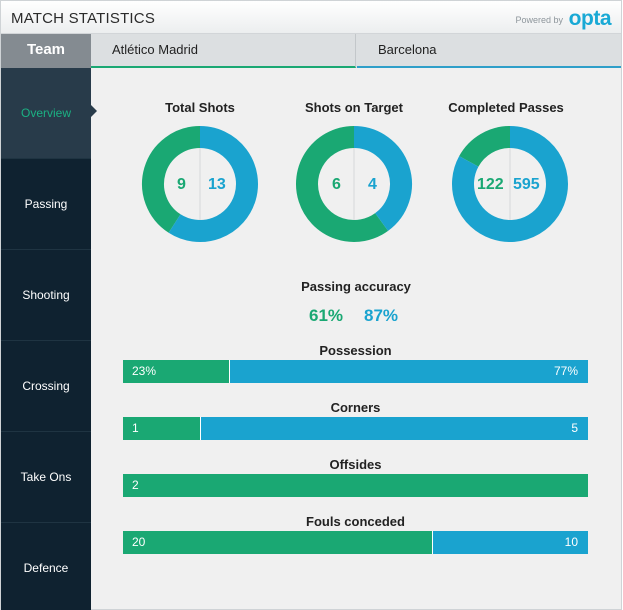  Describe the element at coordinates (355, 350) in the screenshot. I see `possession-title: Possession` at that location.